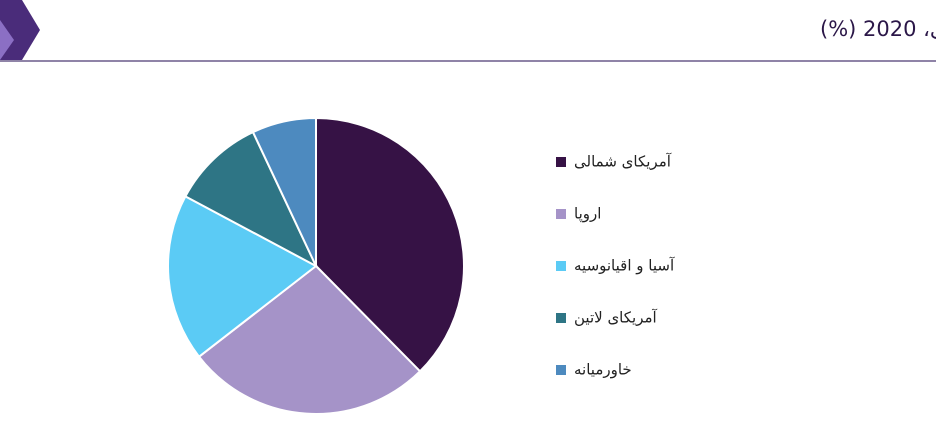  Describe the element at coordinates (7, 40) in the screenshot. I see `header-decoration` at that location.